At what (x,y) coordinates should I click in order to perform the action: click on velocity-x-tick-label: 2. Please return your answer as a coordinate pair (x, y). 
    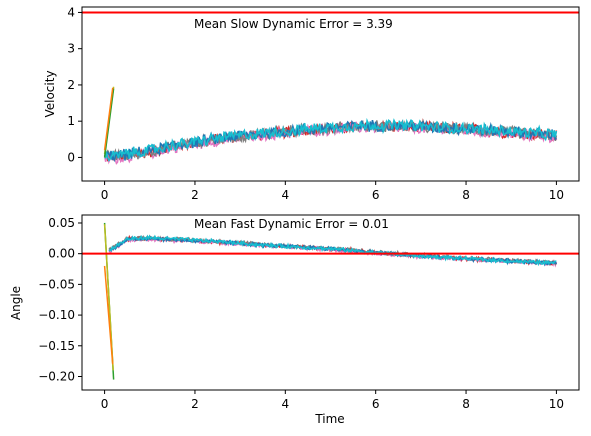
    Looking at the image, I should click on (195, 195).